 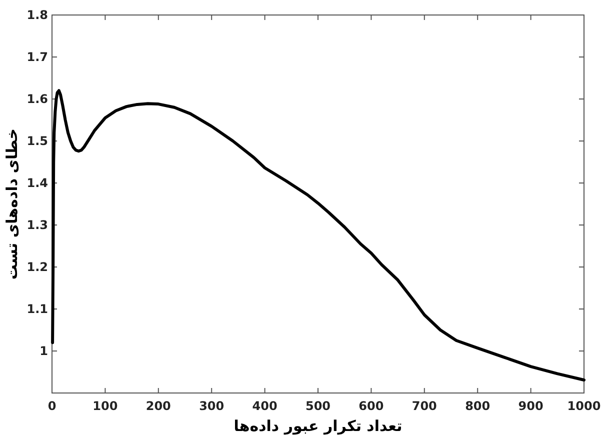 I want to click on y-tick-label: 1.6, so click(x=37, y=99).